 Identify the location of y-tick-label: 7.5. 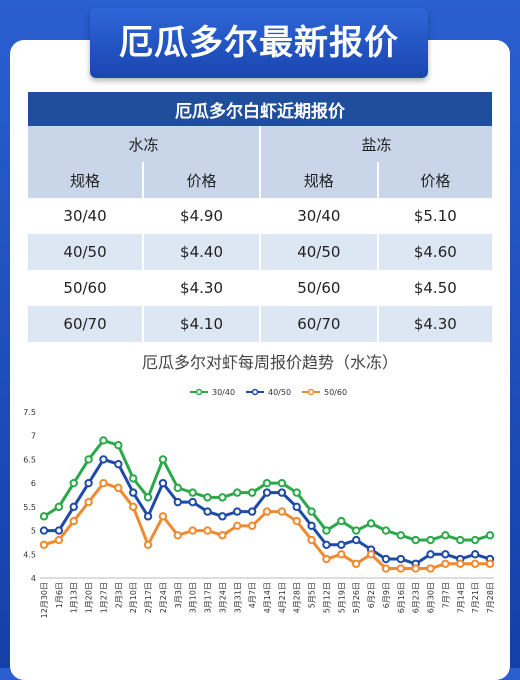
(29, 412).